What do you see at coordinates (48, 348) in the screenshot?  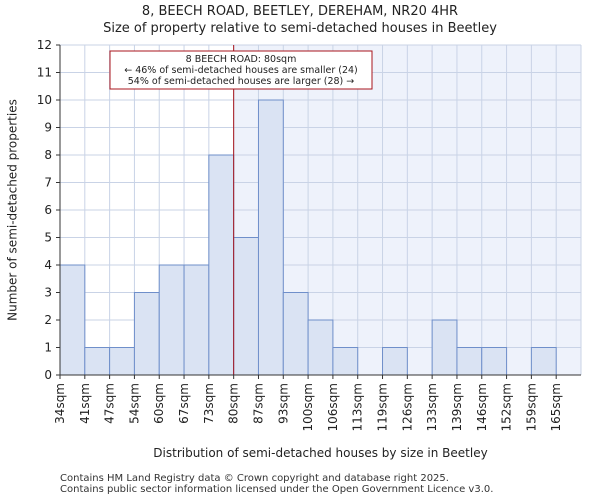 I see `y-tick-label: 1` at bounding box center [48, 348].